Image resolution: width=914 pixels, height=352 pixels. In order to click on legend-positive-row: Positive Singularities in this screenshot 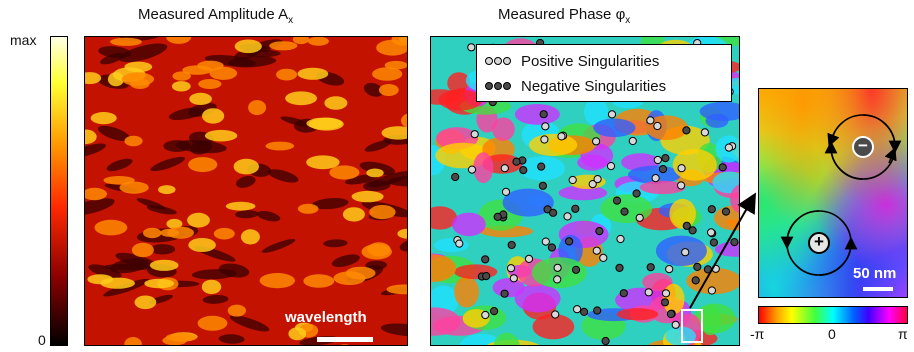, I will do `click(572, 61)`.